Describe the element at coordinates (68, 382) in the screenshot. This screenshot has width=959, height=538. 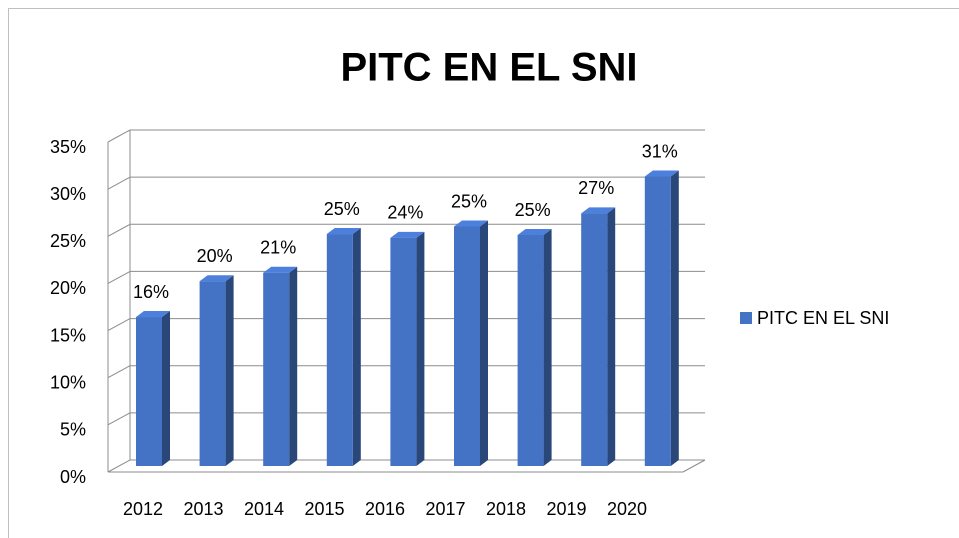
I see `y-tick-label: 10%` at that location.